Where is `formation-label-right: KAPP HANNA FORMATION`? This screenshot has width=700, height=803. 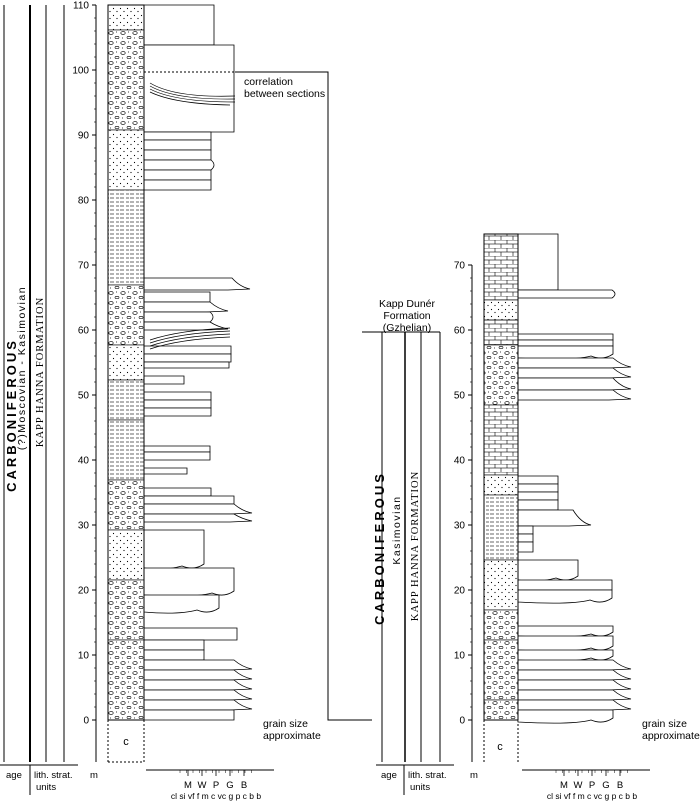
formation-label-right: KAPP HANNA FORMATION is located at coordinates (415, 546).